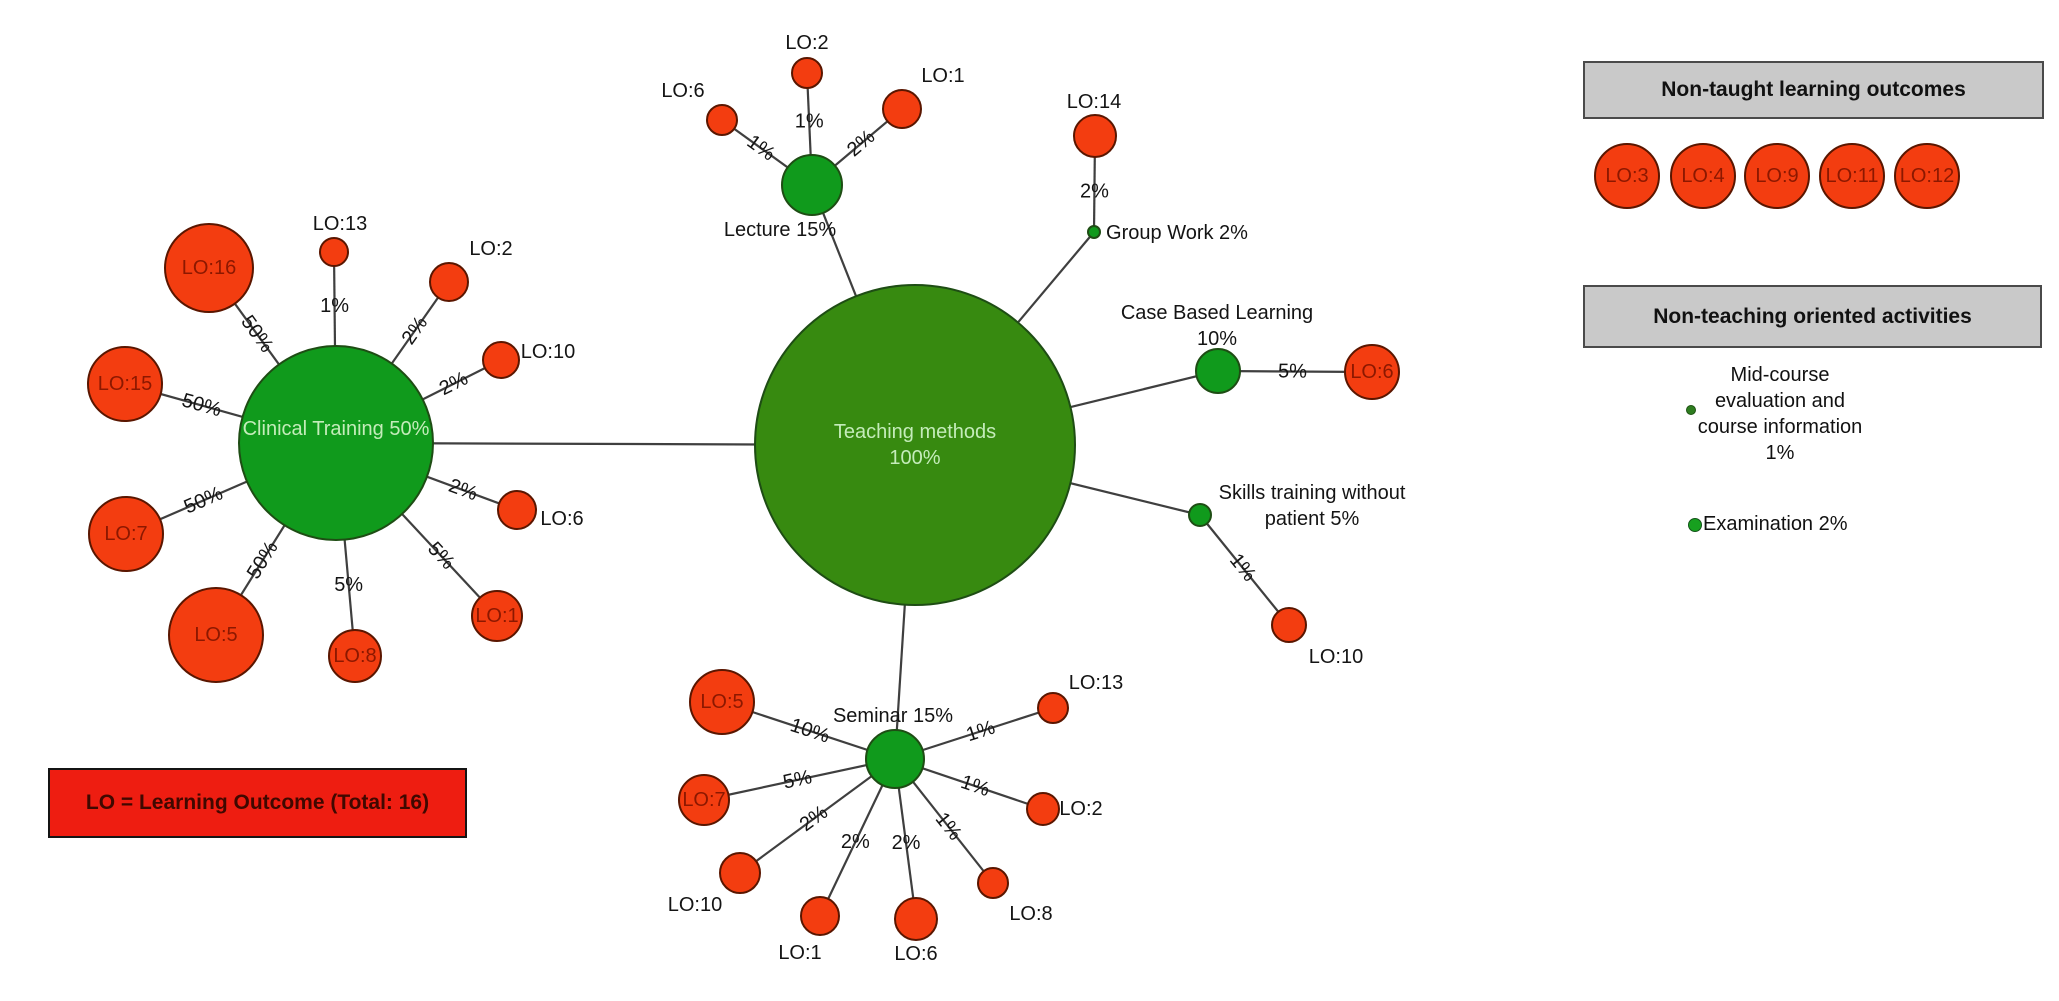 Image resolution: width=2059 pixels, height=1001 pixels. Describe the element at coordinates (490, 249) in the screenshot. I see `node-c2-label: LO:2` at that location.